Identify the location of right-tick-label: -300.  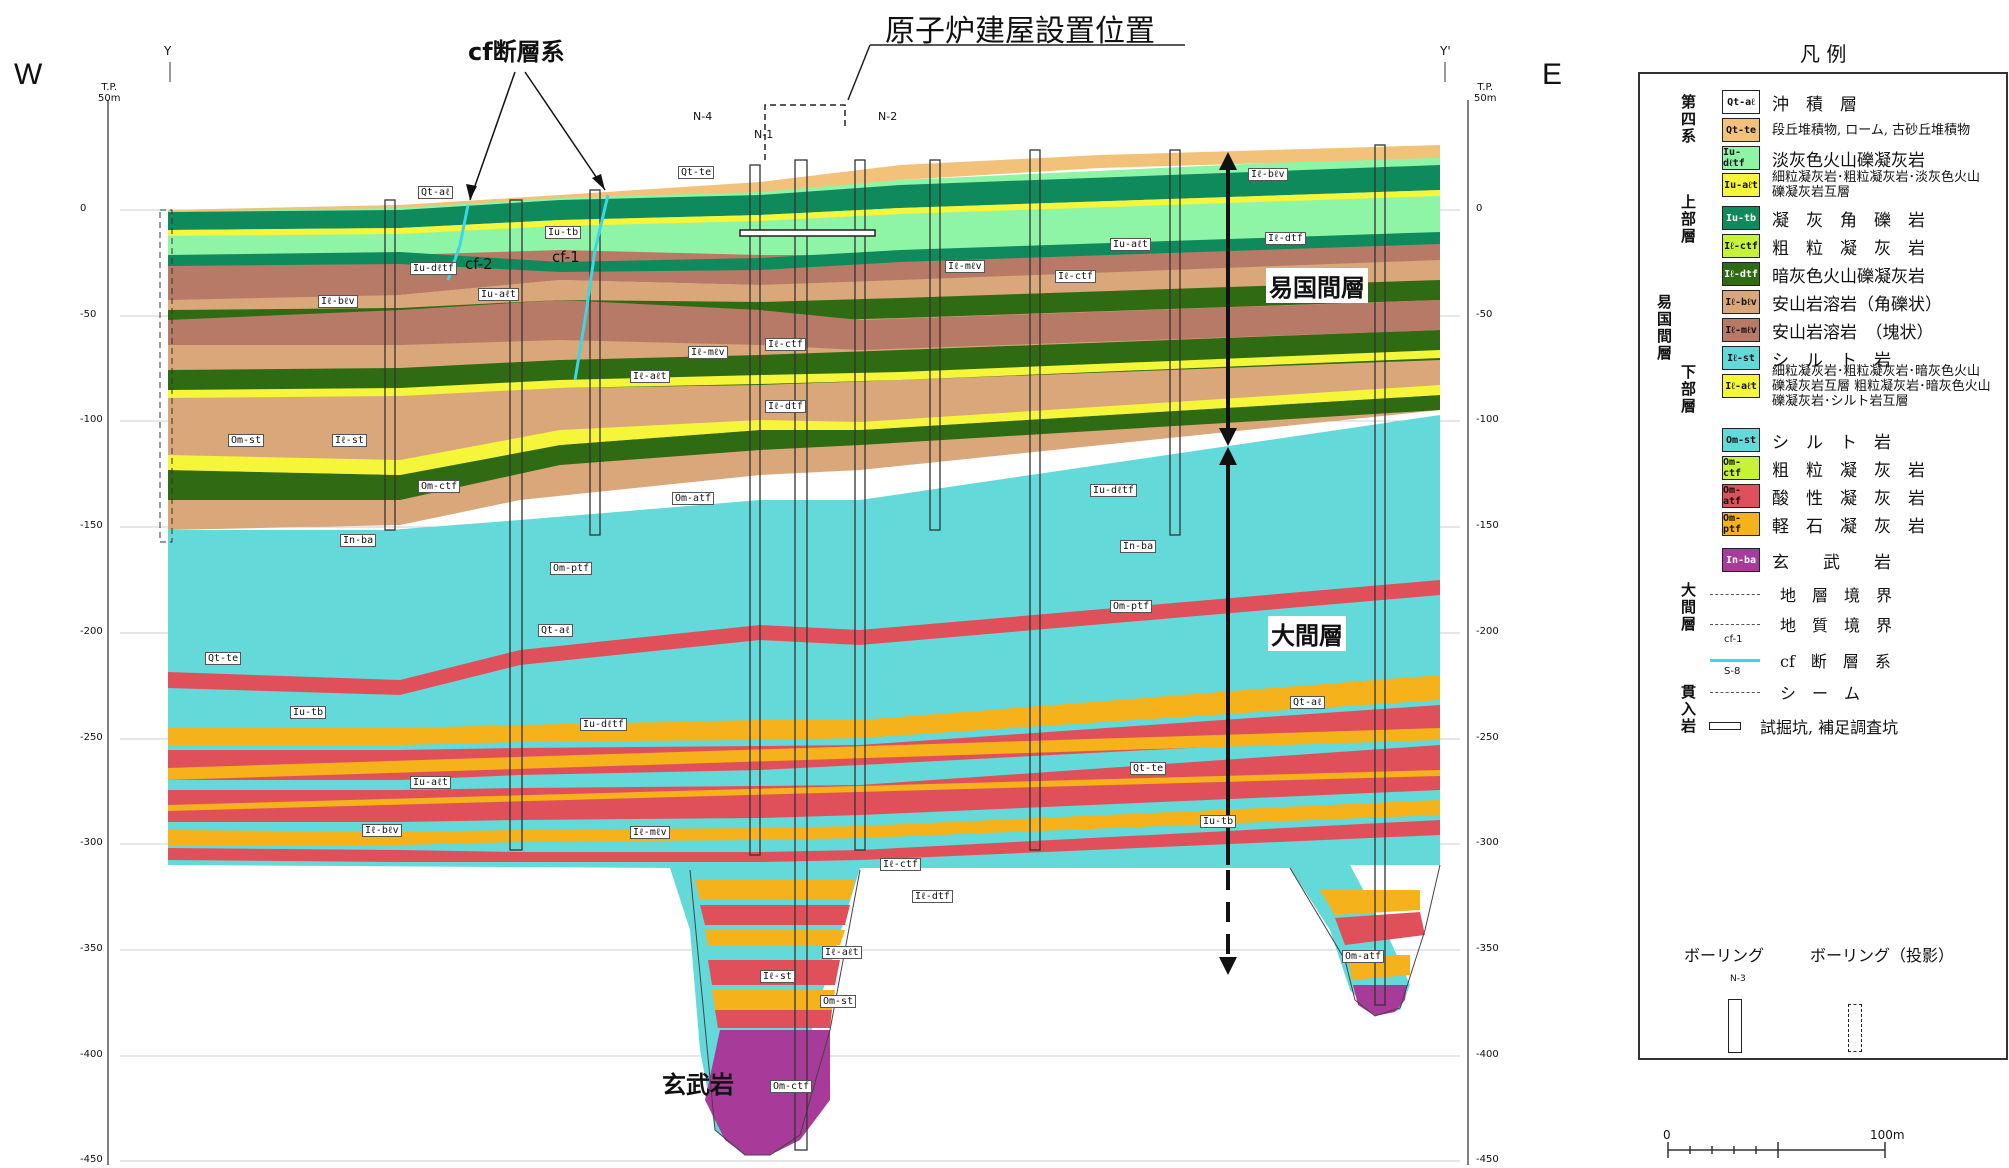
(1487, 842).